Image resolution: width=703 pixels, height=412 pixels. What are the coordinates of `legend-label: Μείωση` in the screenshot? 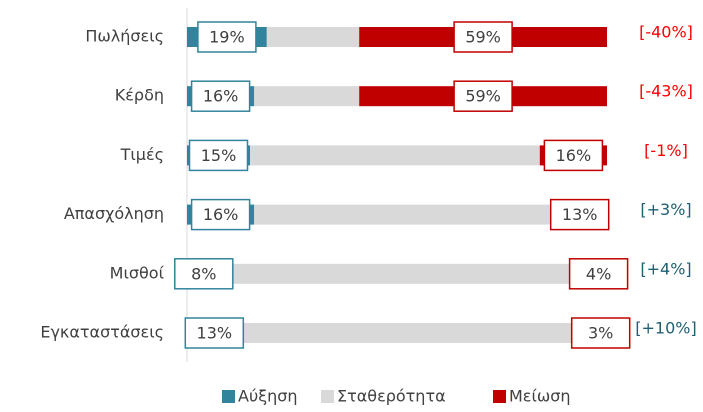 It's located at (540, 396).